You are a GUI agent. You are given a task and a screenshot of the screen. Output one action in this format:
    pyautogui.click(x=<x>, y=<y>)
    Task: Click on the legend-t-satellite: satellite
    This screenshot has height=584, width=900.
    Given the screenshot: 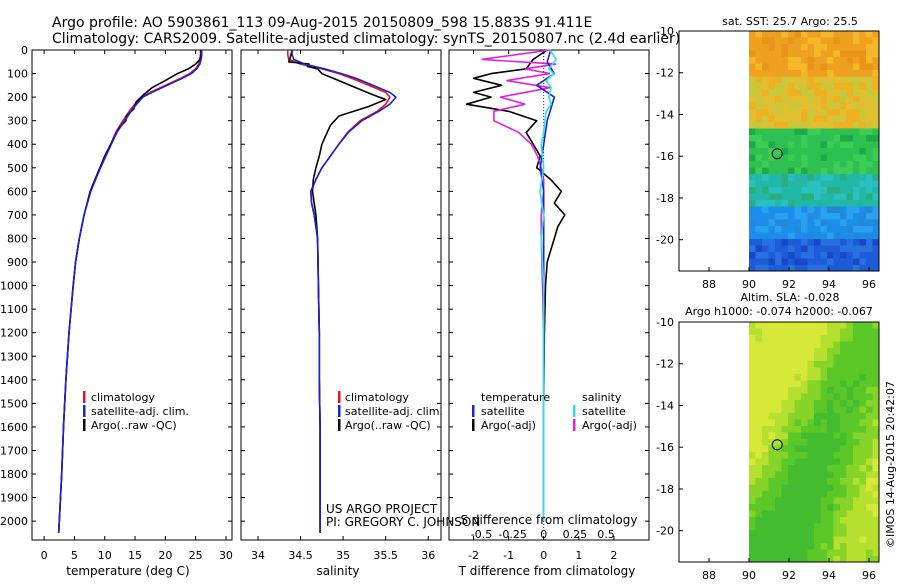 What is the action you would take?
    pyautogui.click(x=503, y=411)
    